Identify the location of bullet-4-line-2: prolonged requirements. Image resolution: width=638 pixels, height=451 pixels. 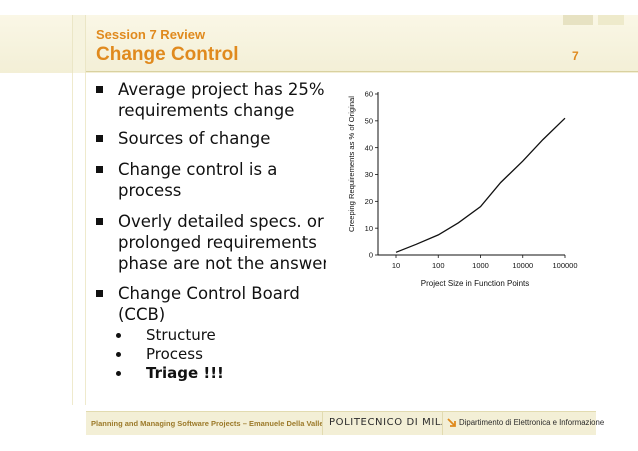
(217, 242).